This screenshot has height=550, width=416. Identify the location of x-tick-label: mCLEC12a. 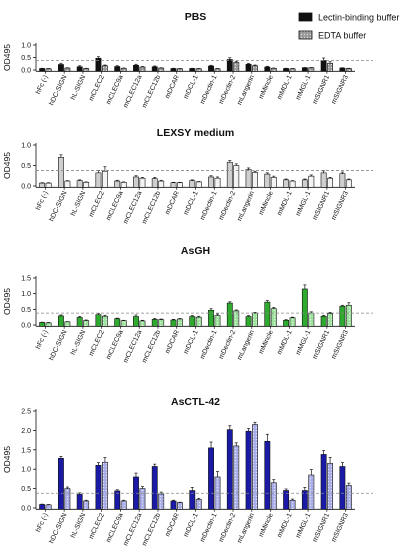
(132, 346).